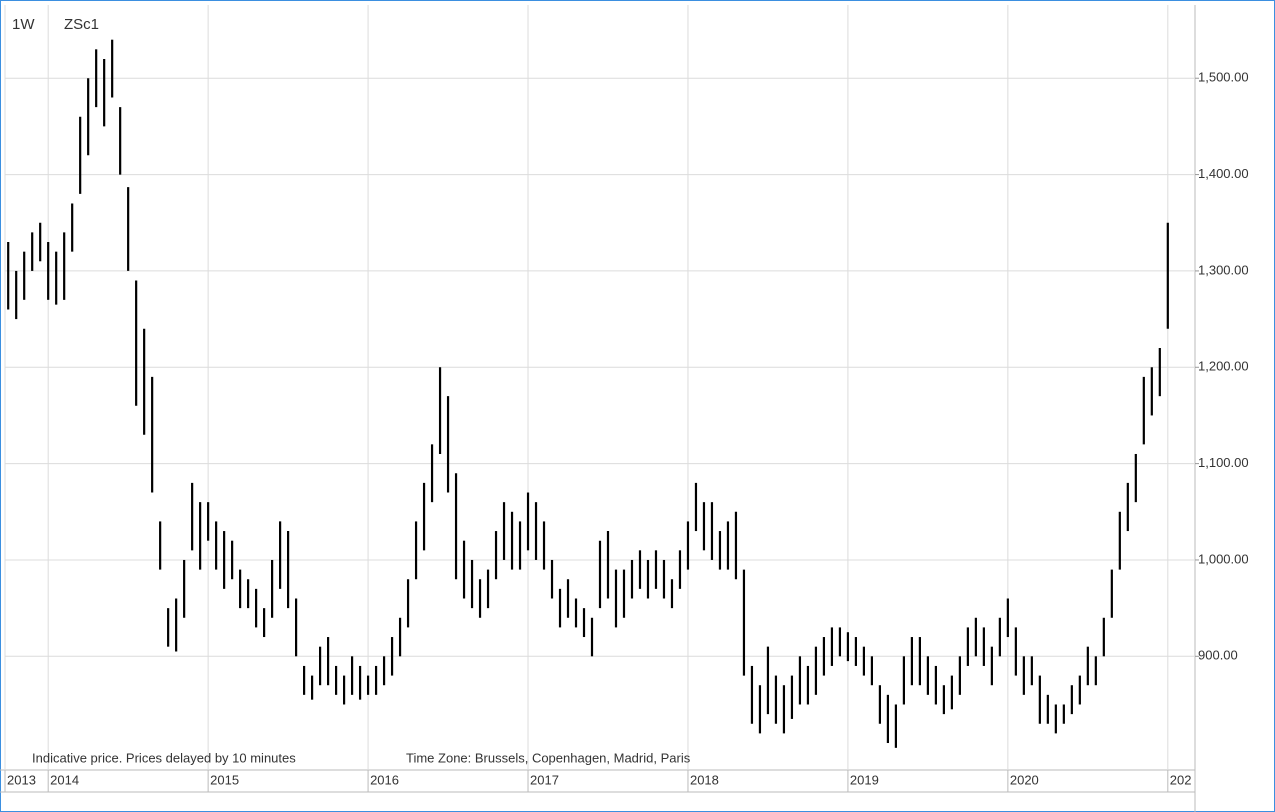 This screenshot has height=812, width=1275. Describe the element at coordinates (1024, 779) in the screenshot. I see `x-tick-label: 2020` at that location.